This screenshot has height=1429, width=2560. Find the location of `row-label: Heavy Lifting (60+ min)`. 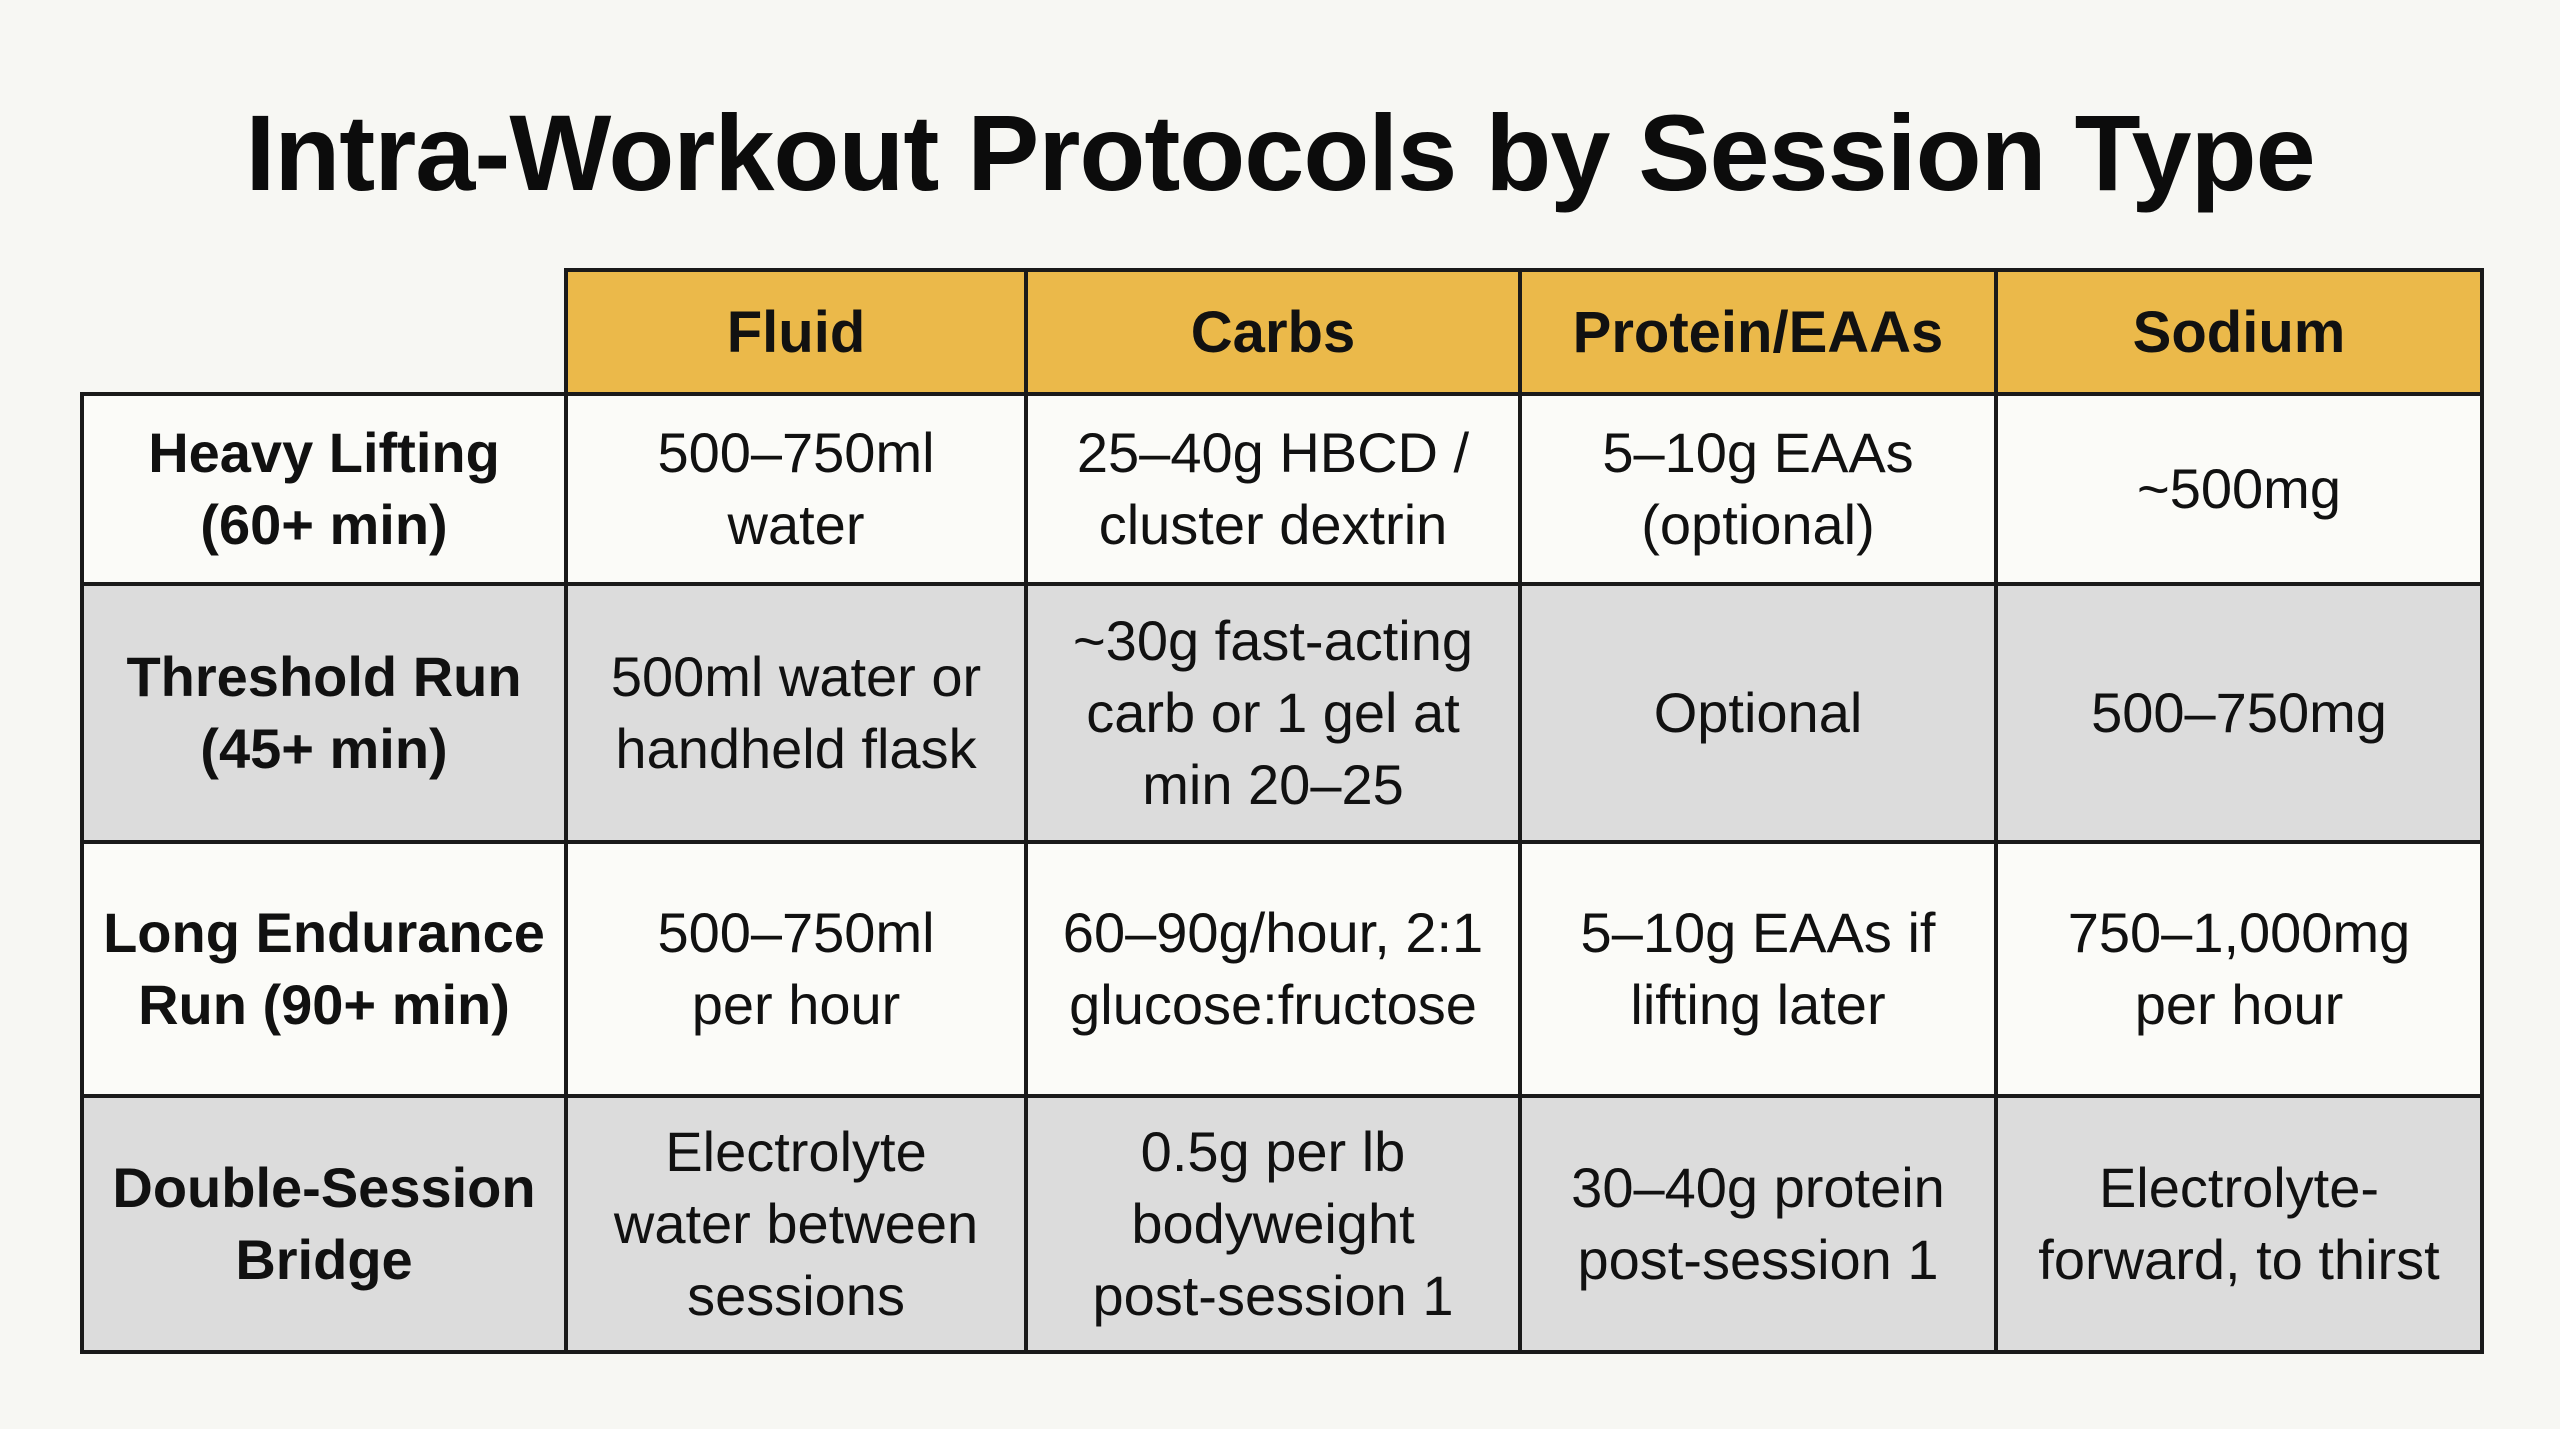

row-label: Heavy Lifting (60+ min) is located at coordinates (324, 489).